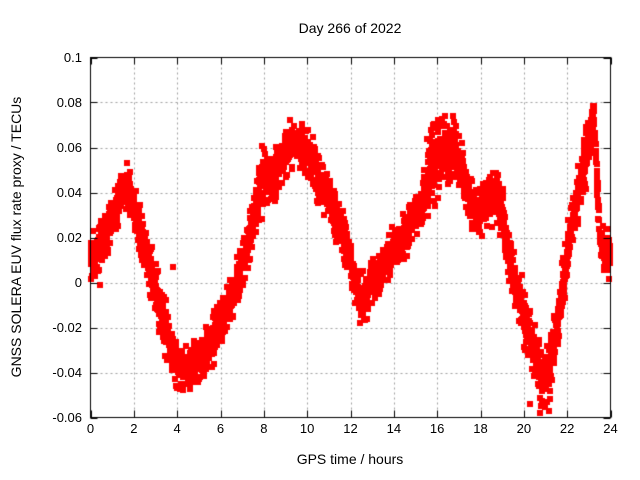 This screenshot has height=480, width=640. I want to click on y-tick-label: -0.04, so click(67, 372).